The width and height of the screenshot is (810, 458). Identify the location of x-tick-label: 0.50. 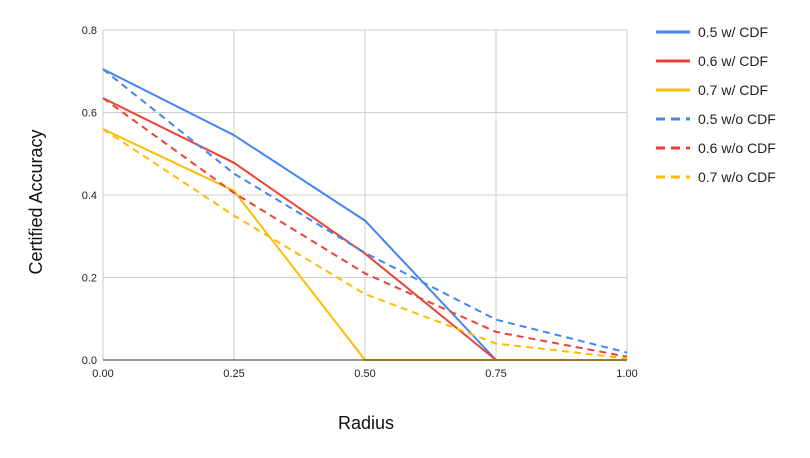
(364, 374).